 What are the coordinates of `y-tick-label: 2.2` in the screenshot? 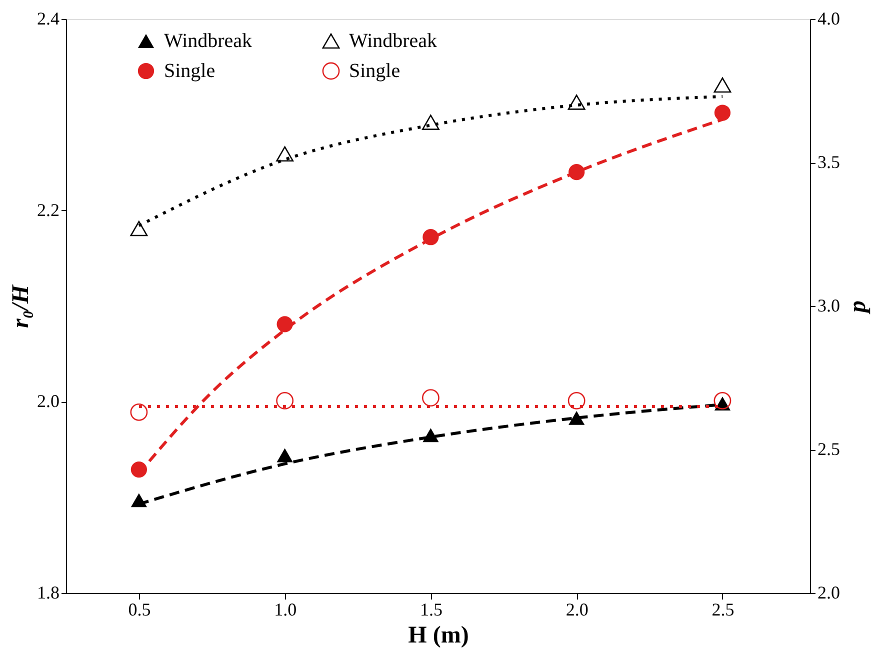 It's located at (48, 210).